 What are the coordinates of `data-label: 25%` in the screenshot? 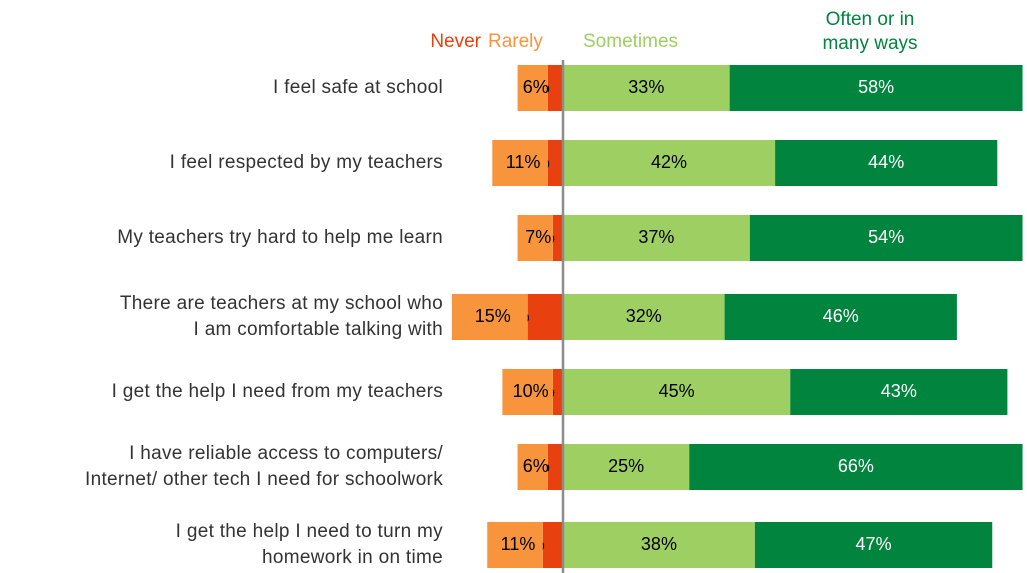 It's located at (626, 466).